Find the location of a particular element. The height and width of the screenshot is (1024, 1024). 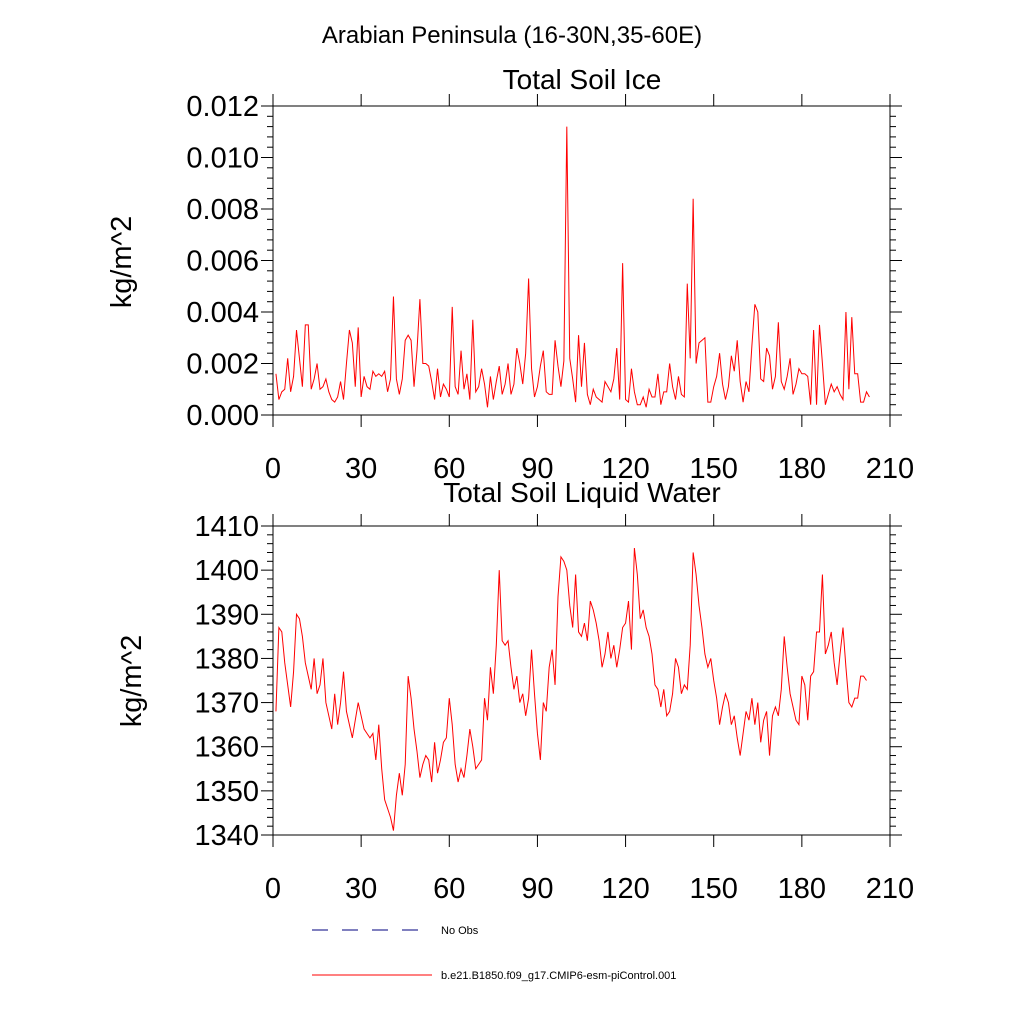

y-tick-label: 0.010 is located at coordinates (222, 159).